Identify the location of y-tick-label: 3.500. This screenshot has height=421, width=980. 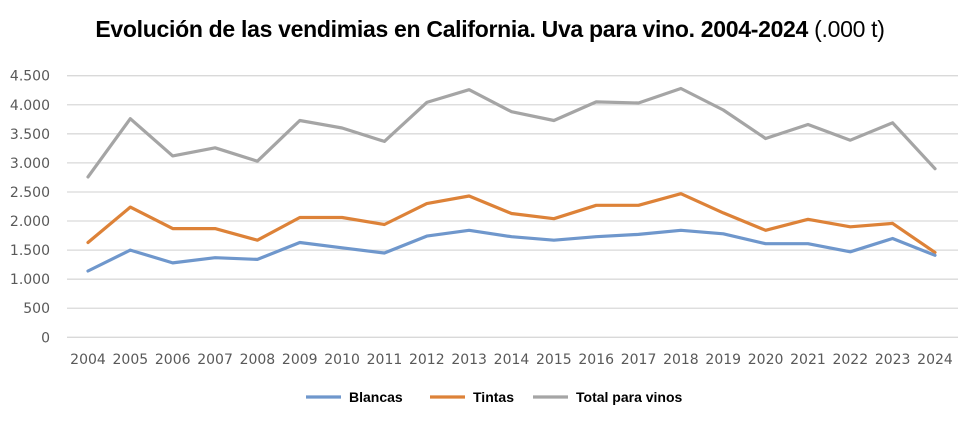
(30, 135).